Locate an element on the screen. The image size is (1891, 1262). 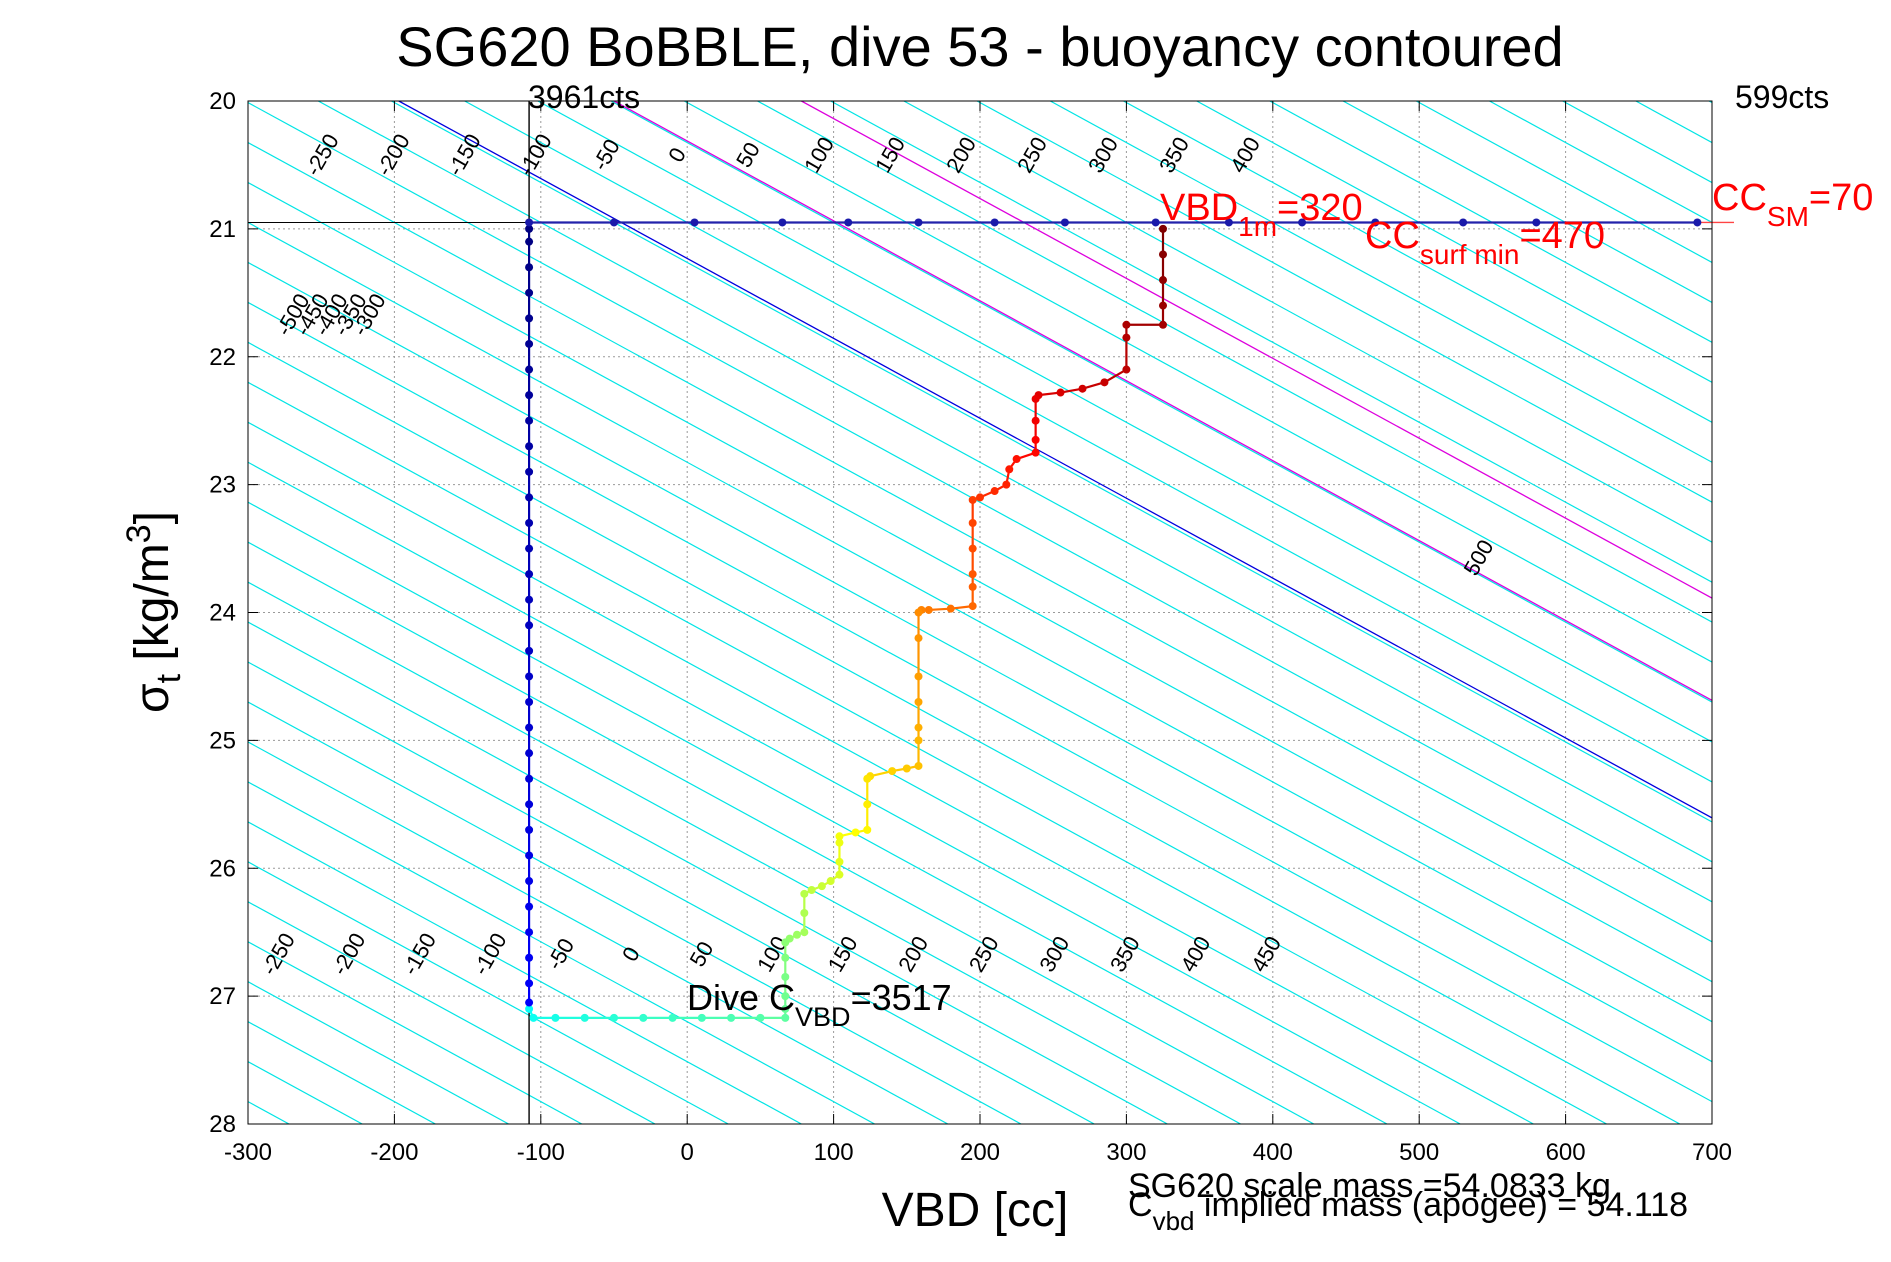
x-tick-label: 500 is located at coordinates (1419, 1152).